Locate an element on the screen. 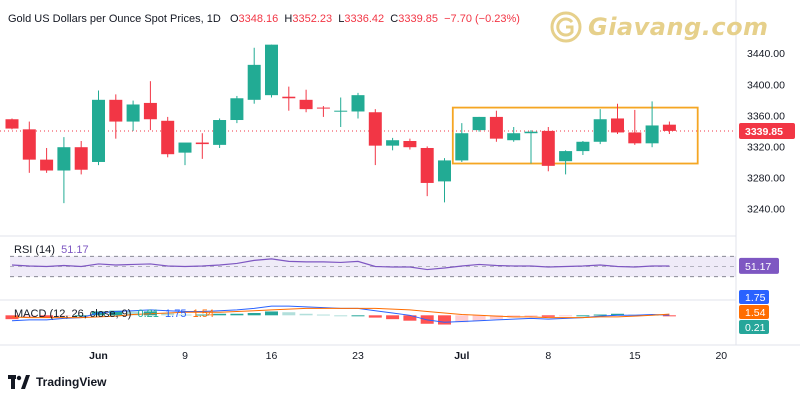 The height and width of the screenshot is (400, 800). macd-badge-label: 1.75 is located at coordinates (755, 298).